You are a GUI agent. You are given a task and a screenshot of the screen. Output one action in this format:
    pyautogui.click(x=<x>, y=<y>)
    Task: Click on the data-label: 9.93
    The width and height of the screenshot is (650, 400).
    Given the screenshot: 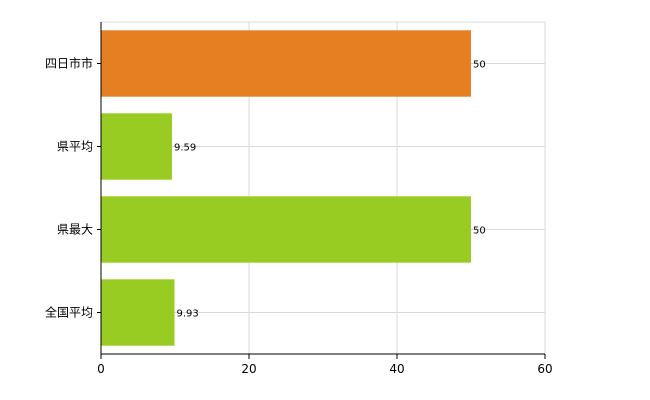 What is the action you would take?
    pyautogui.click(x=187, y=314)
    